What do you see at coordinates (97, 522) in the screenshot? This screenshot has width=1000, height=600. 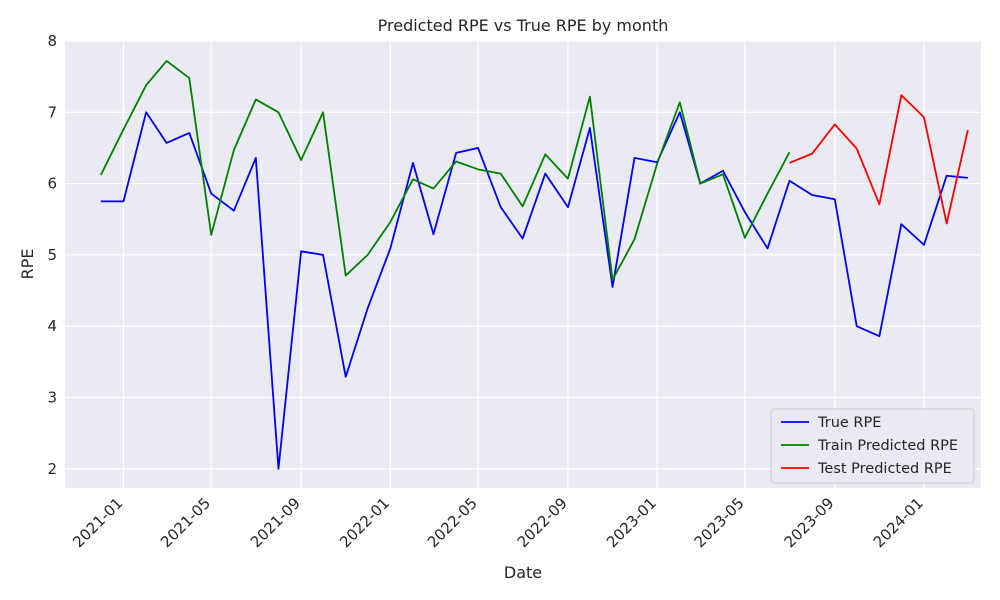 I see `x-tick-2021-01: 2021-01` at bounding box center [97, 522].